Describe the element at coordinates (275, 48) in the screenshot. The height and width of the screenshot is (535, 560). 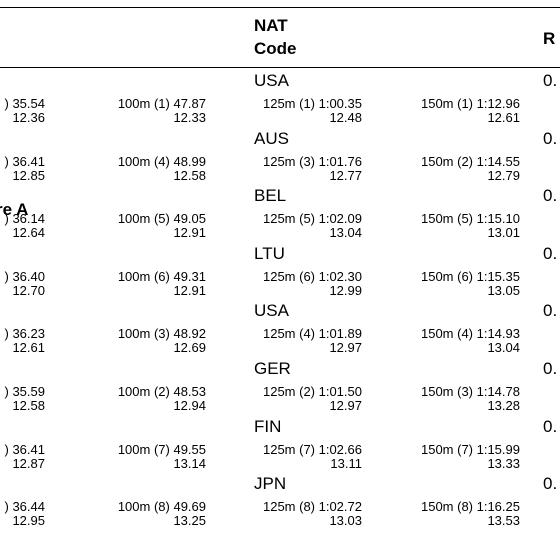
I see `header-code: Code` at that location.